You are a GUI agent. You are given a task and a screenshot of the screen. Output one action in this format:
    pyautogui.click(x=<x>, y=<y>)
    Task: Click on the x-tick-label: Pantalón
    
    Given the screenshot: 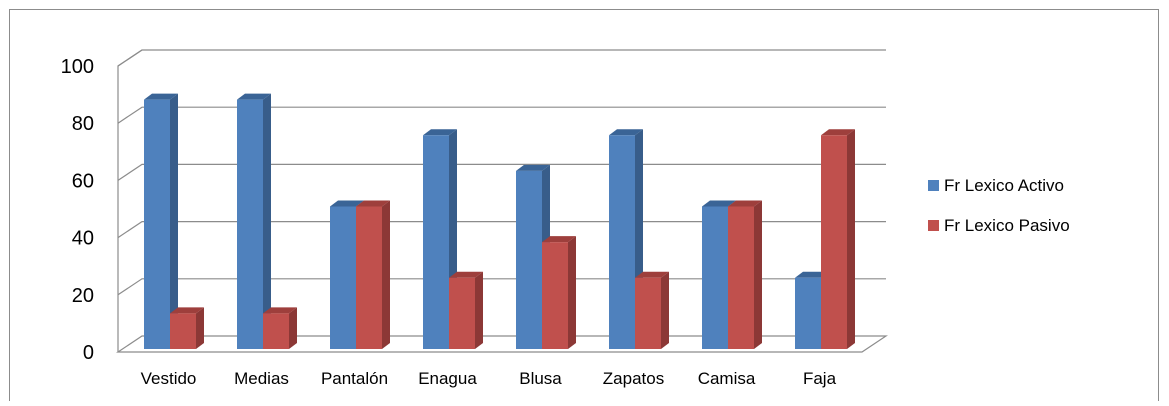 What is the action you would take?
    pyautogui.click(x=354, y=378)
    